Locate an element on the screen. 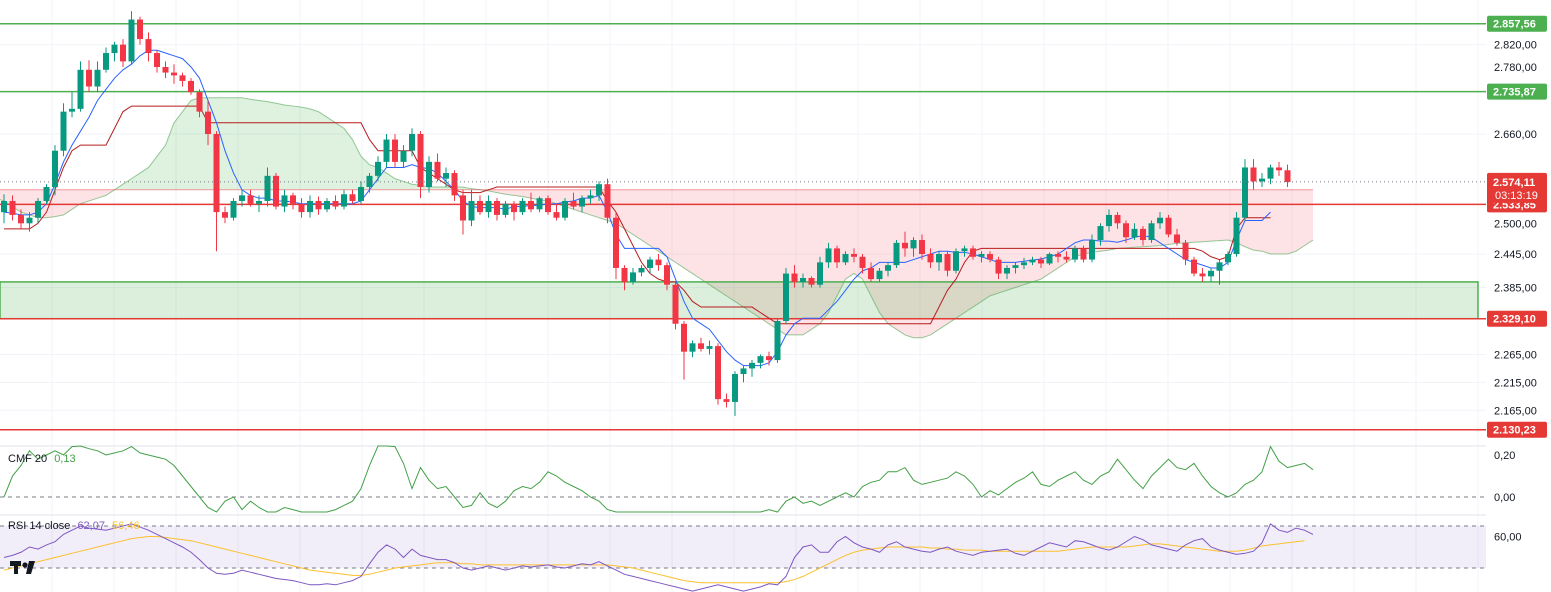 Image resolution: width=1551 pixels, height=592 pixels. price-tick-label: 2.215,00 is located at coordinates (1515, 383).